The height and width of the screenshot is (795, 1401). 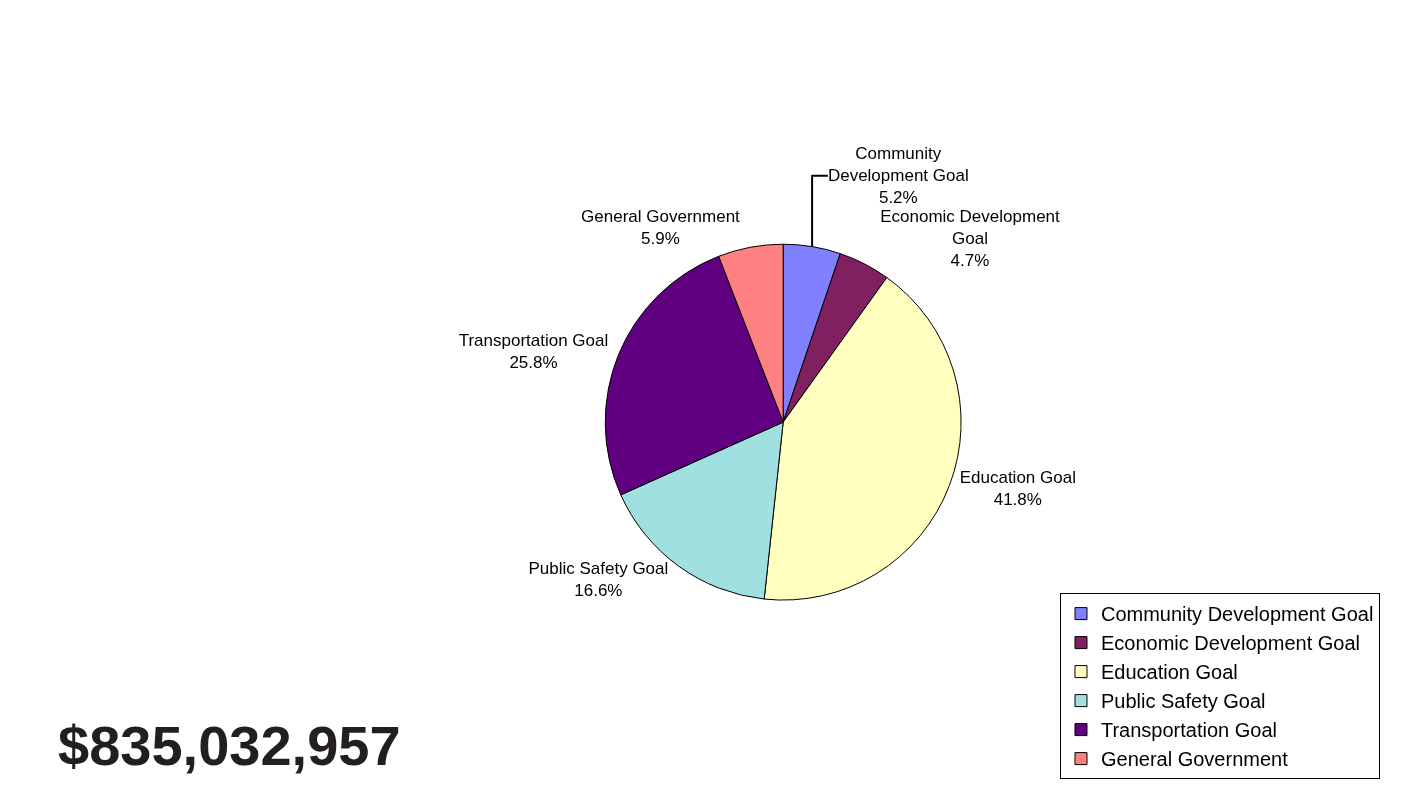 I want to click on legend-label: Economic Development Goal, so click(x=1230, y=643).